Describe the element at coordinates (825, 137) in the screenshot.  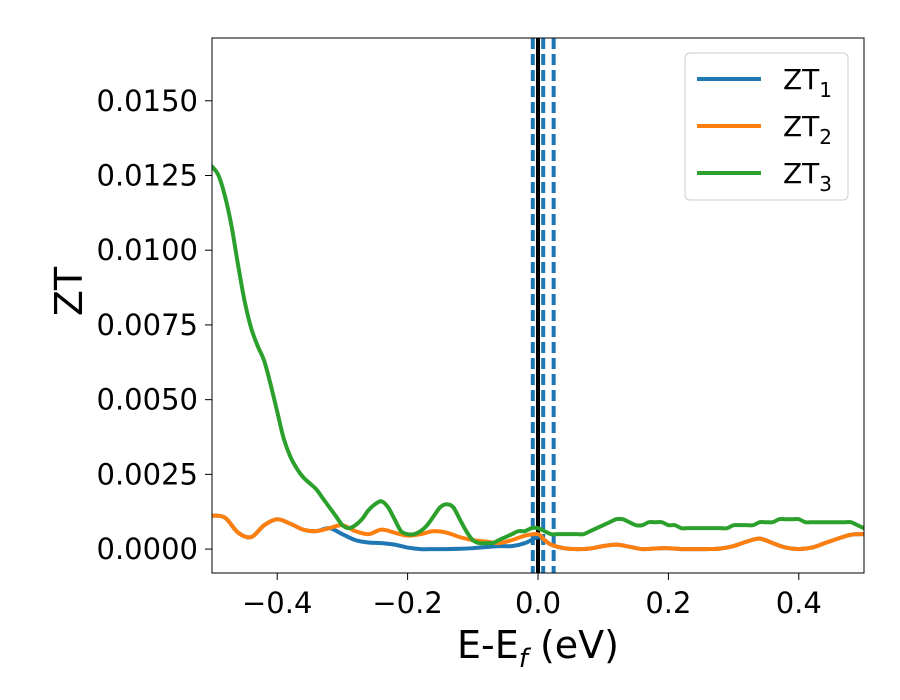
I see `legend-label-subscript: 2` at that location.